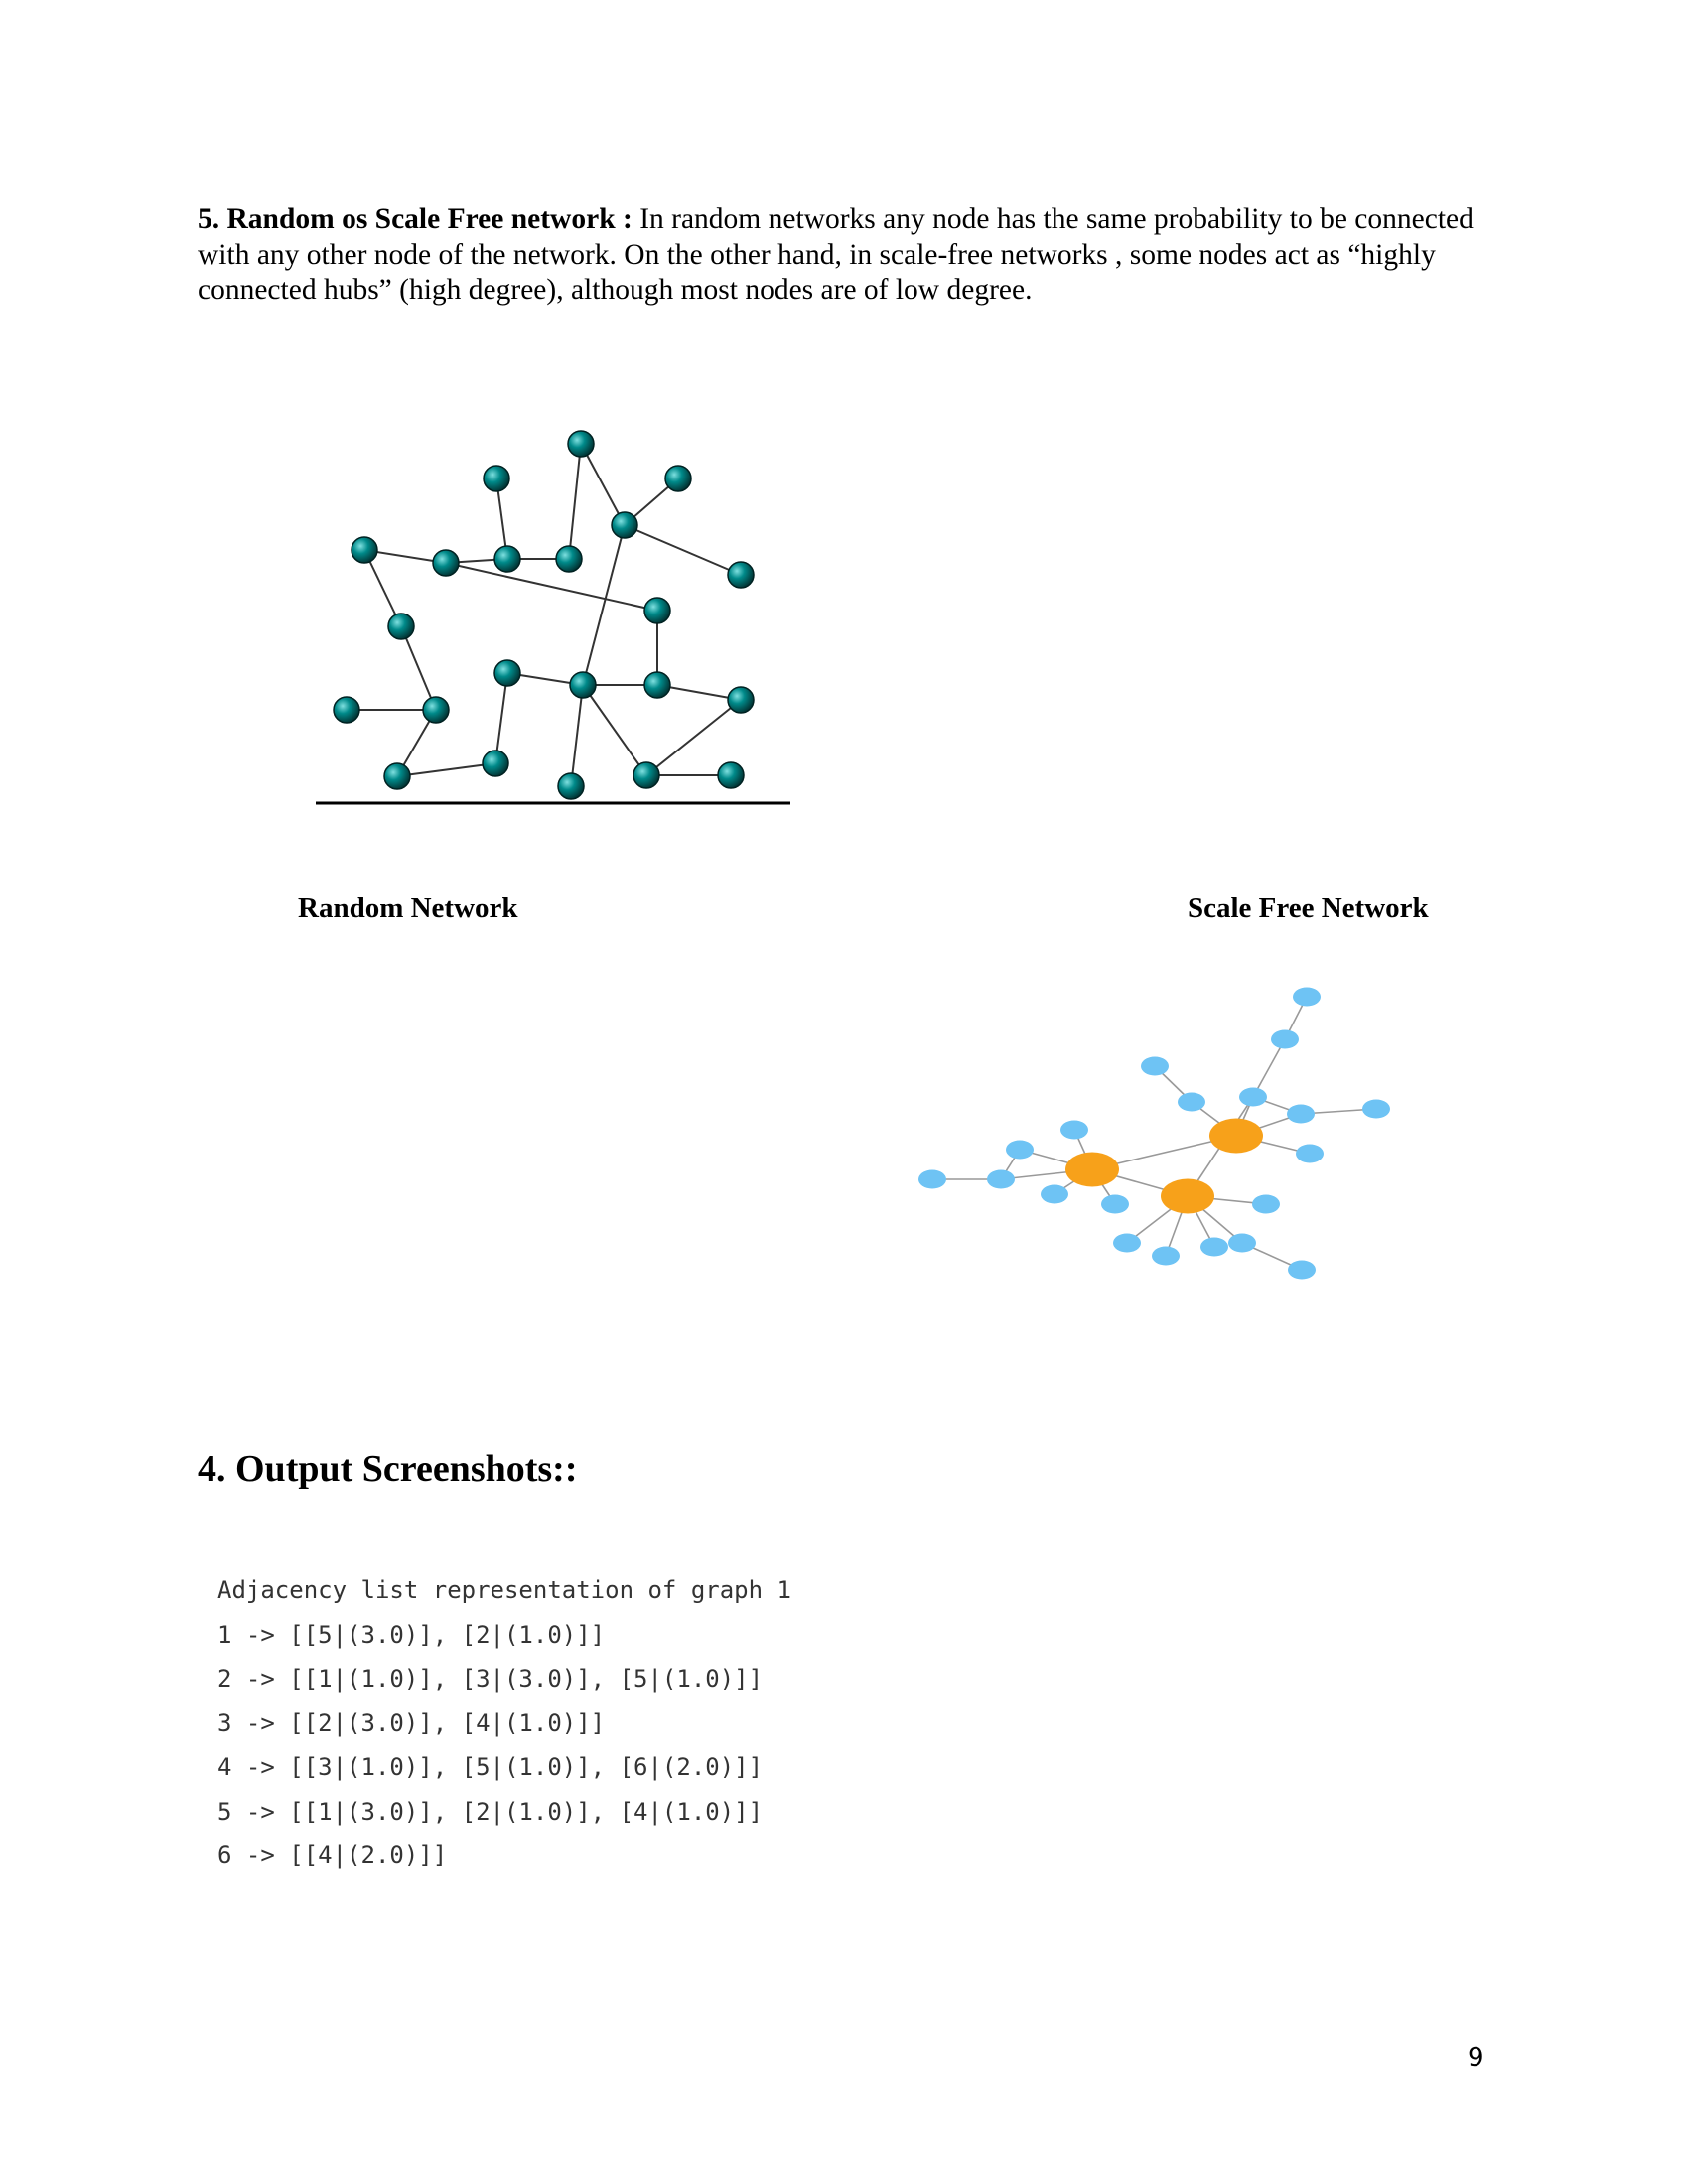 The width and height of the screenshot is (1688, 2184). I want to click on scale-free-network-edges, so click(1154, 1133).